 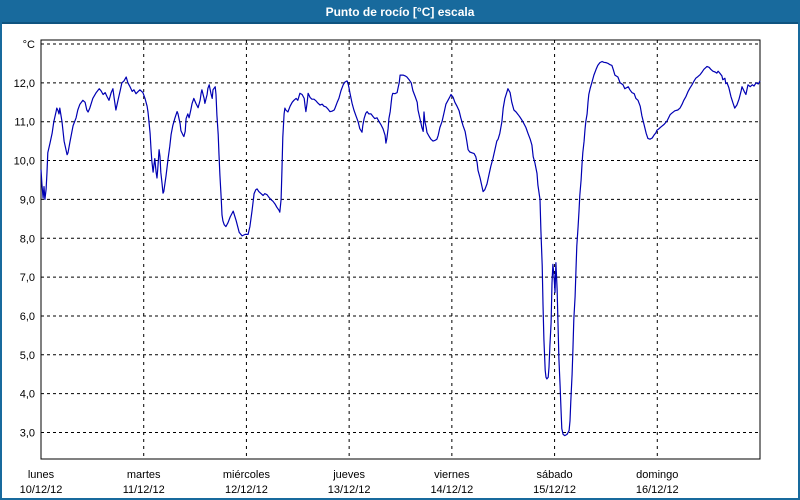 I want to click on y-tick-label: 4,0, so click(x=27, y=395).